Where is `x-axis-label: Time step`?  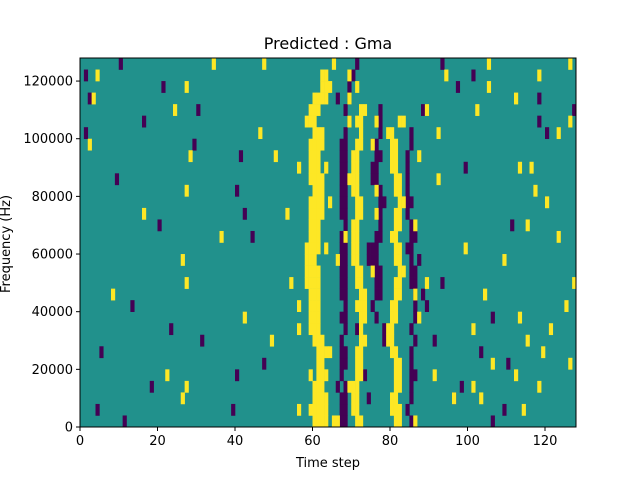 x-axis-label: Time step is located at coordinates (327, 463).